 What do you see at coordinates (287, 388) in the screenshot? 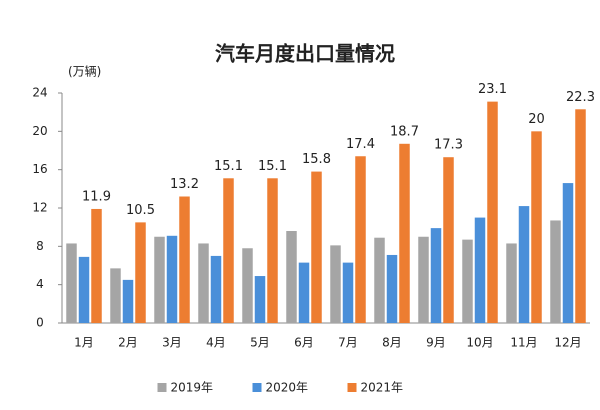
I see `legend-label: 2020年` at bounding box center [287, 388].